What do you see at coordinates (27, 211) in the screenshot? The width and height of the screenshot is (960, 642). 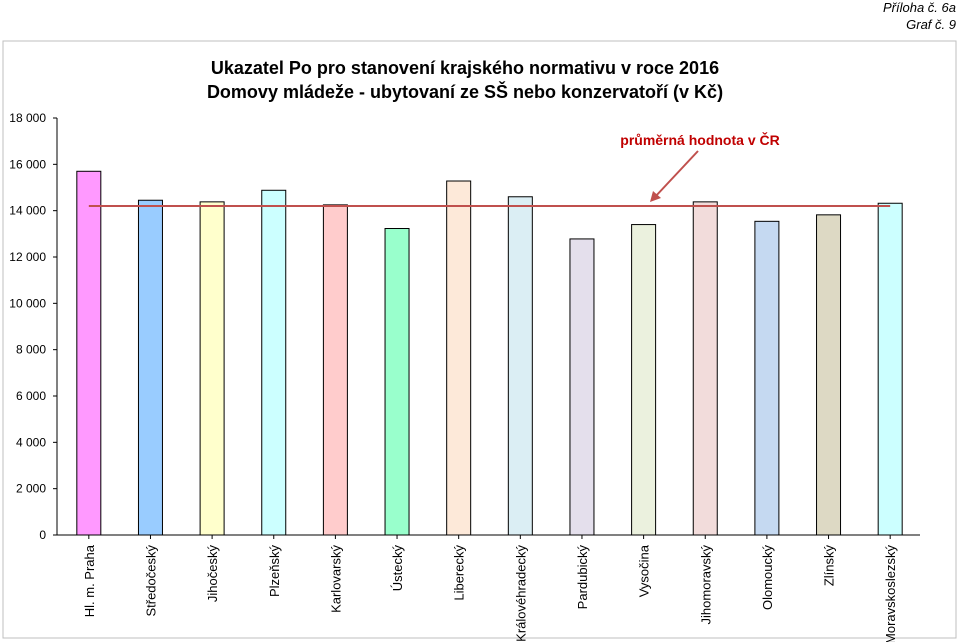 I see `y-tick-label: 14 000` at bounding box center [27, 211].